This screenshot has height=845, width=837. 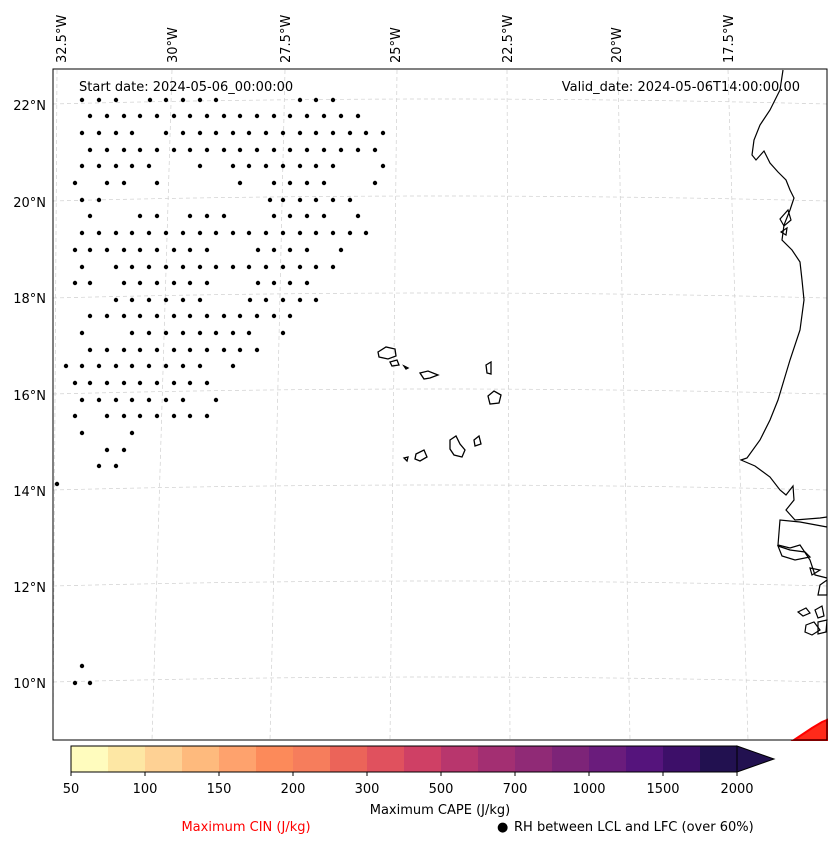 I want to click on colorbar-ticks: 50 100 150 200 300 500 700 1000 1500 2000, so click(x=408, y=784).